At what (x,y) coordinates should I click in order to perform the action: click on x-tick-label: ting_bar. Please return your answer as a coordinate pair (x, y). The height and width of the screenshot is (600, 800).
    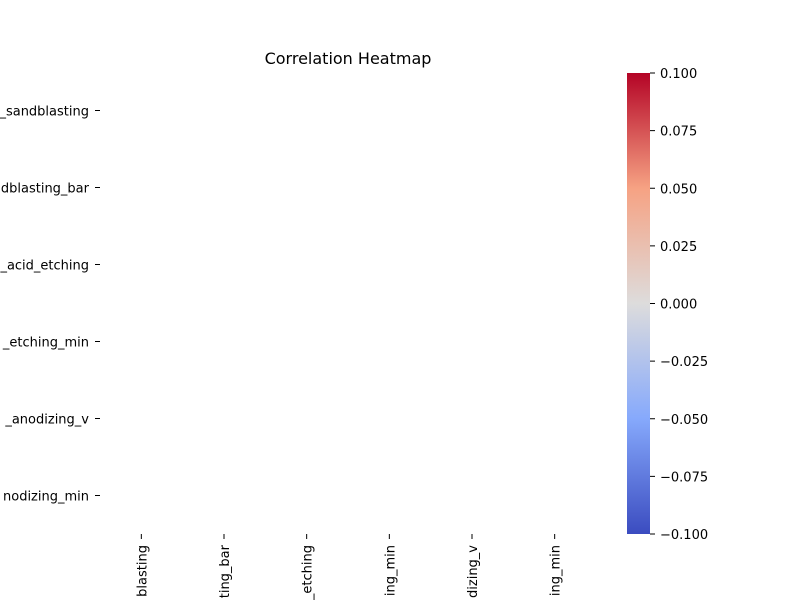
    Looking at the image, I should click on (225, 571).